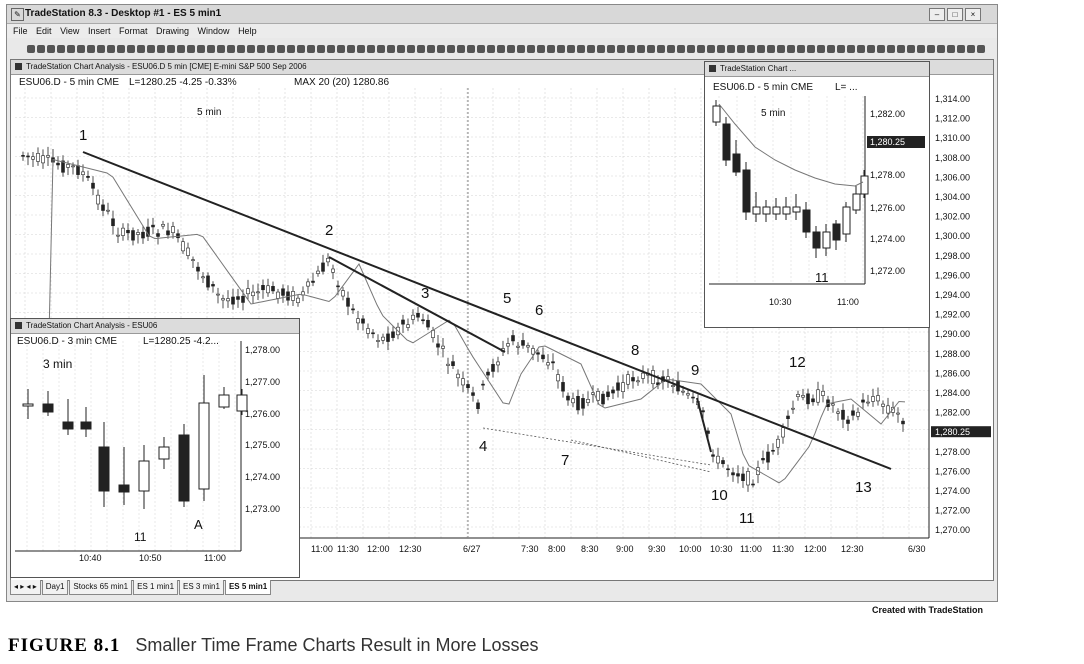 The height and width of the screenshot is (664, 1084). Describe the element at coordinates (973, 14) in the screenshot. I see `close-button: ×` at that location.